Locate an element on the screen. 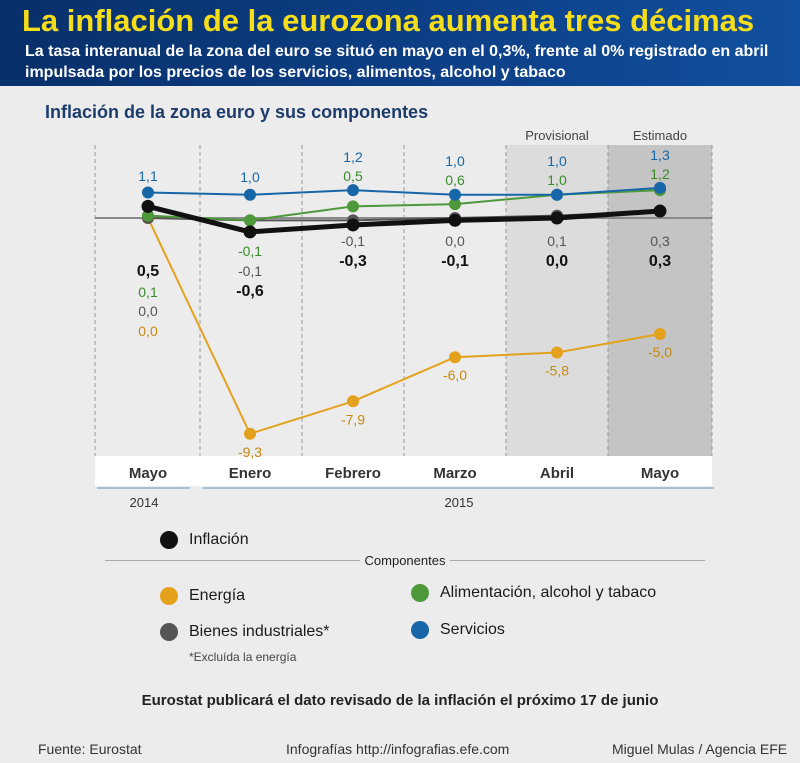 The height and width of the screenshot is (763, 800). food-value-label: 0,5 is located at coordinates (353, 176).